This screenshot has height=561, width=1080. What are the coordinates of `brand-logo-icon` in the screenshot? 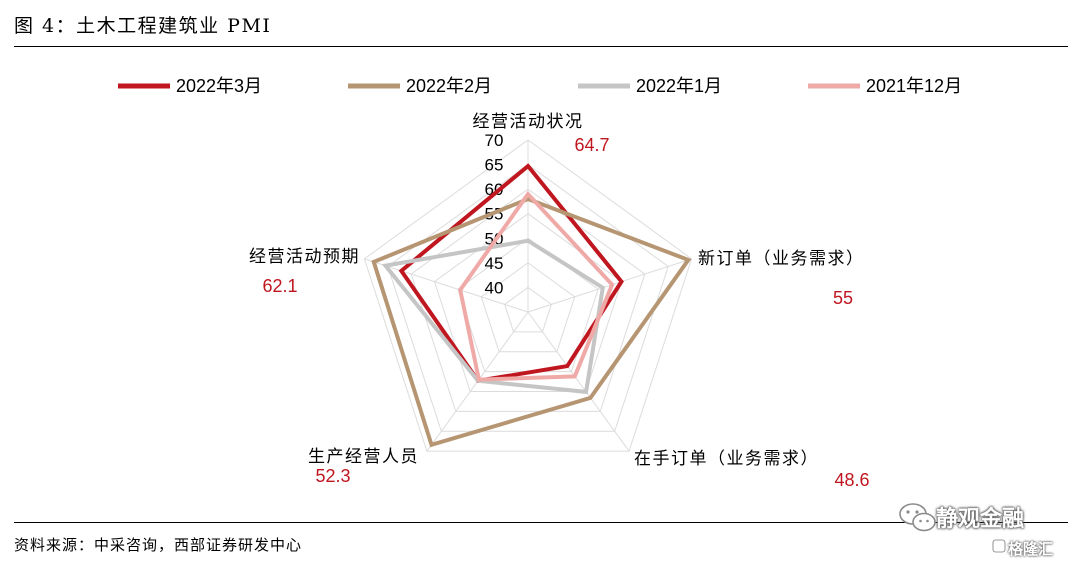 It's located at (999, 546).